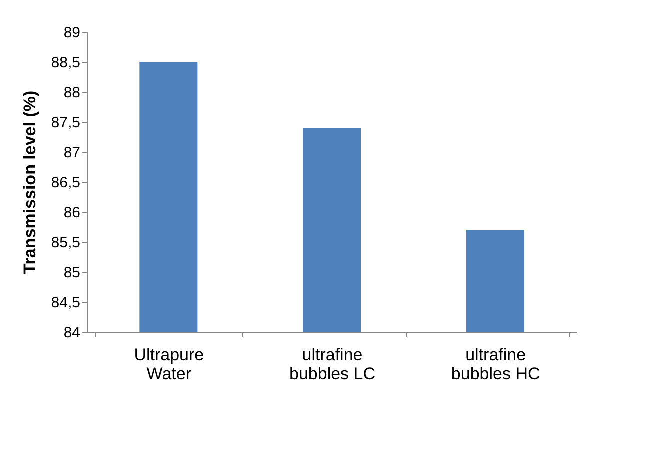 The image size is (672, 450). I want to click on y-tick-label: 85,5, so click(65, 243).